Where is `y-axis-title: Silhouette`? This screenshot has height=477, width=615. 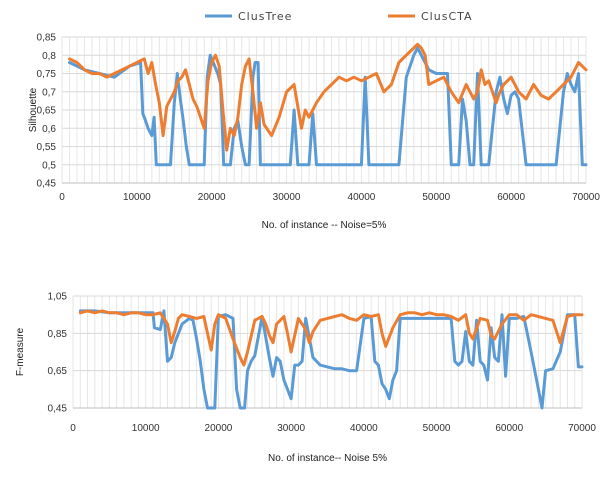
y-axis-title: Silhouette is located at coordinates (33, 109).